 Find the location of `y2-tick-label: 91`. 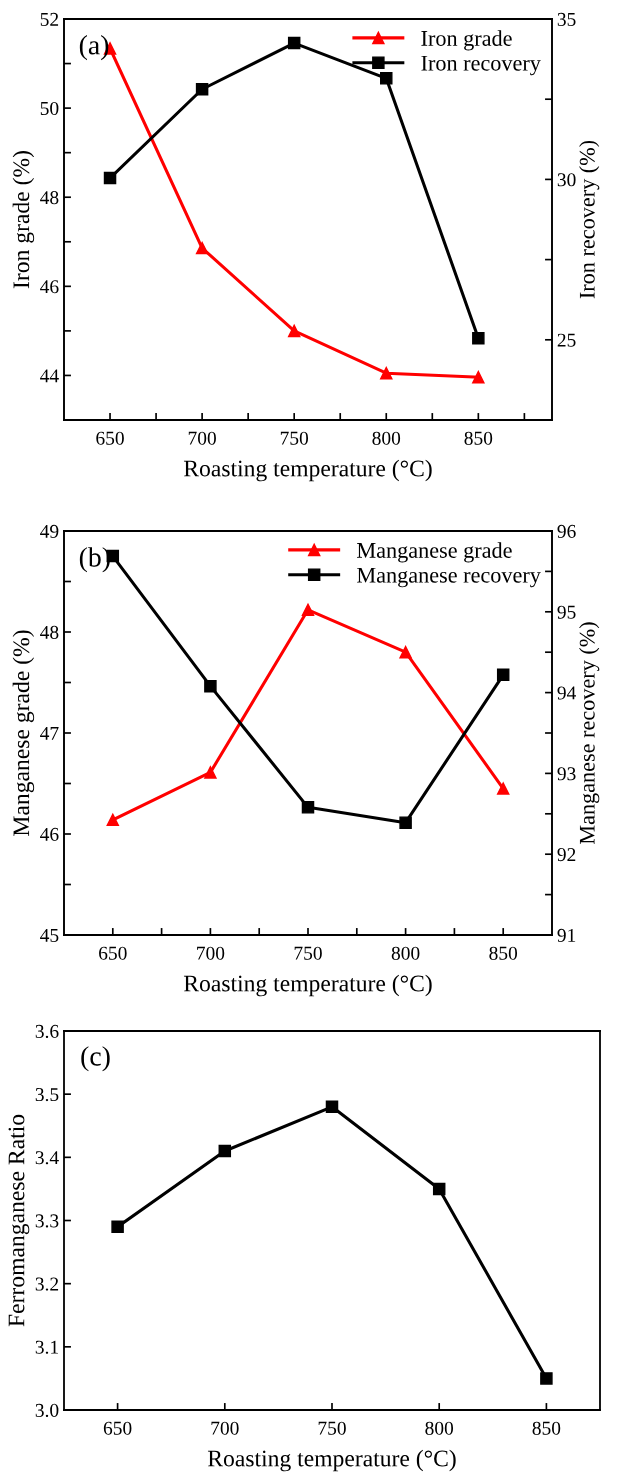

y2-tick-label: 91 is located at coordinates (566, 935).